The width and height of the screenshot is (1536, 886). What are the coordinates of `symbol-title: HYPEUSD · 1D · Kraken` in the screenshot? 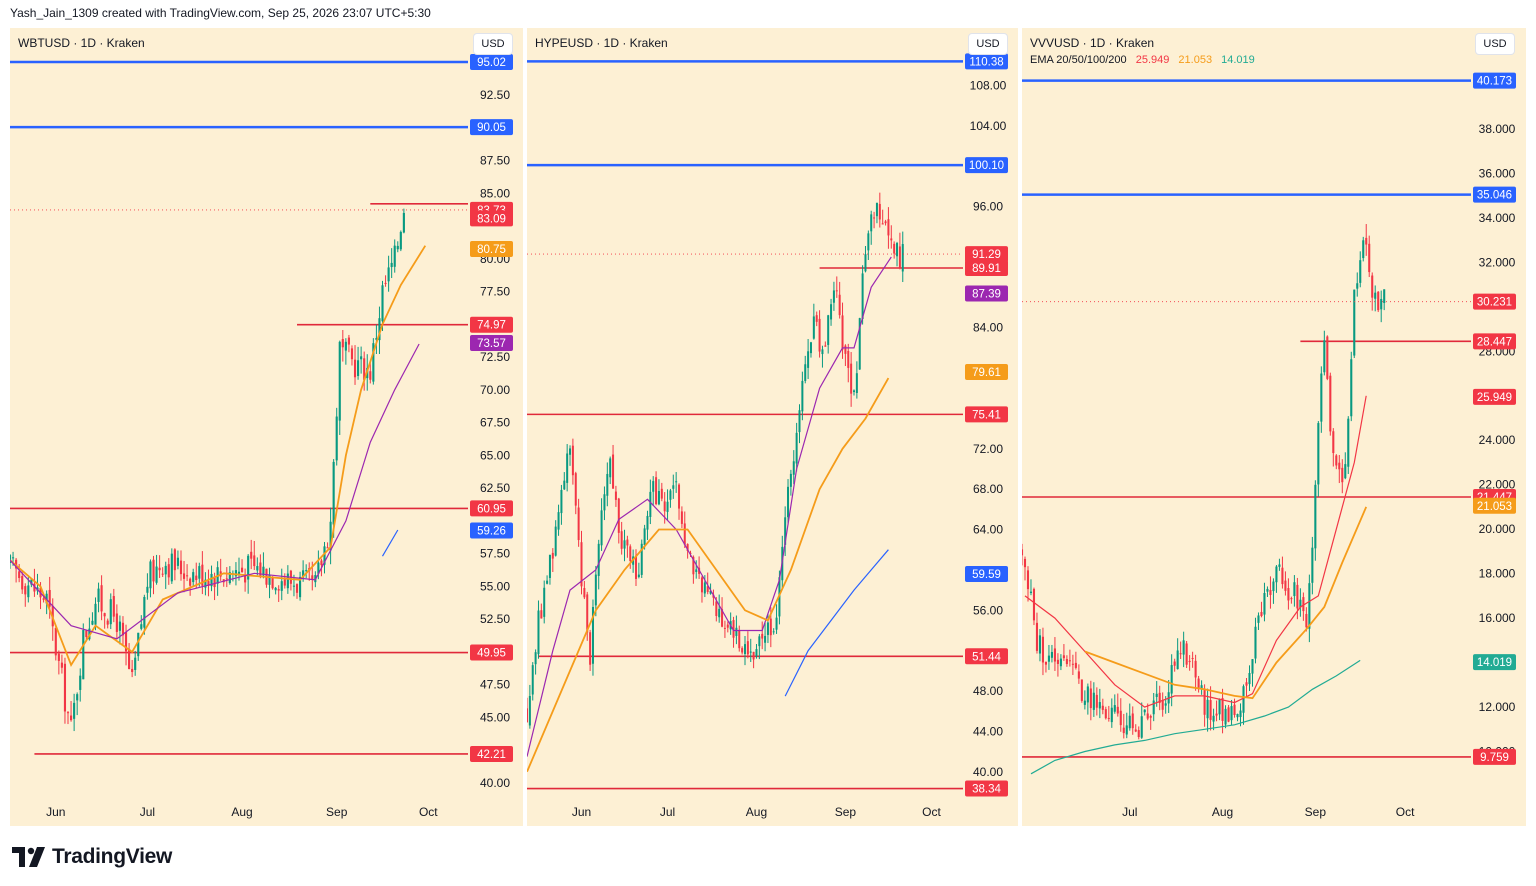 It's located at (601, 43).